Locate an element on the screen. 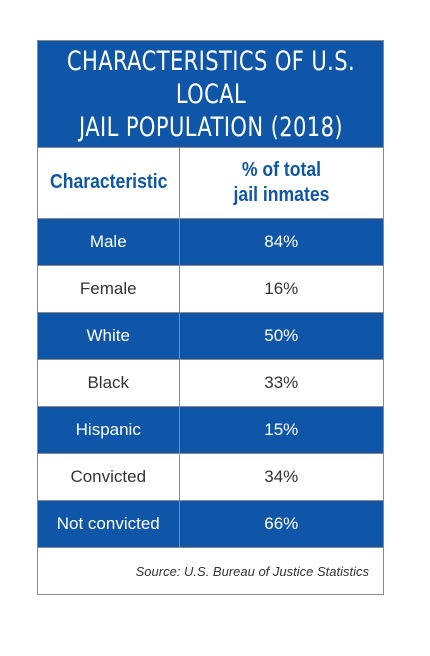 The image size is (430, 656). table-row: White 50% is located at coordinates (210, 336).